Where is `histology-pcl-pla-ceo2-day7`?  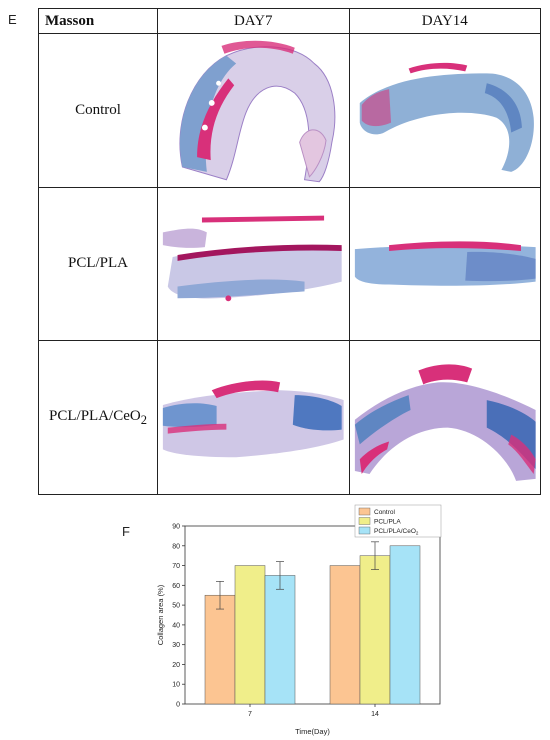
histology-pcl-pla-ceo2-day7 is located at coordinates (253, 417).